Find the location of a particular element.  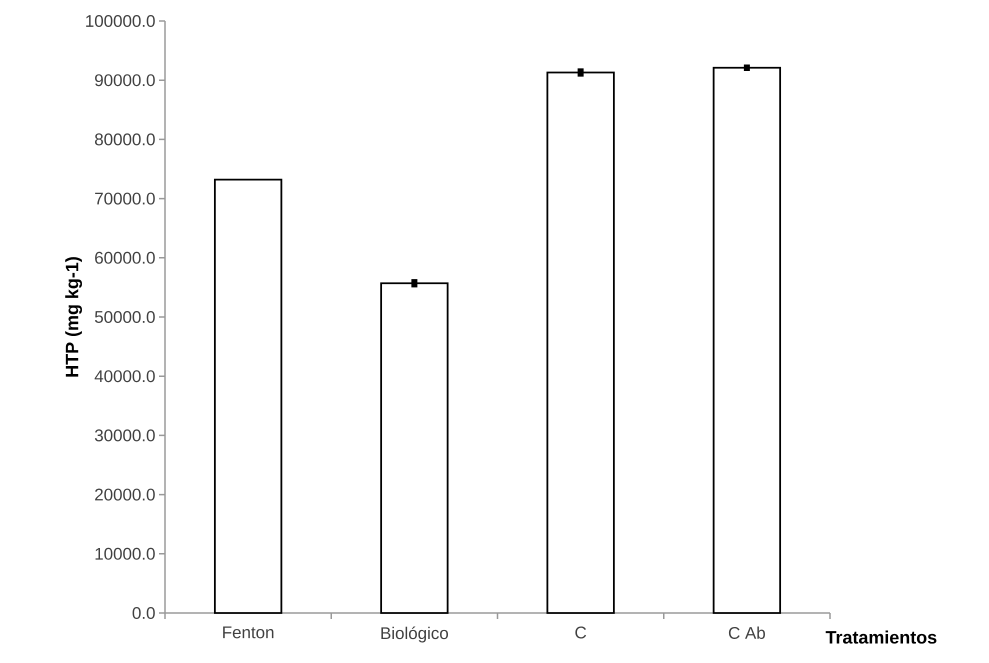

x-axis-title: Tratamientos is located at coordinates (881, 637).